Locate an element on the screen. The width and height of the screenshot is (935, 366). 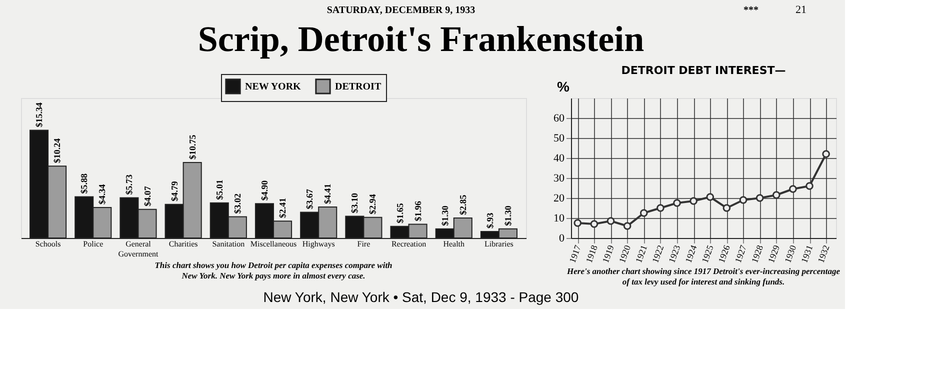
x-tick-label: Sanitation is located at coordinates (228, 244).